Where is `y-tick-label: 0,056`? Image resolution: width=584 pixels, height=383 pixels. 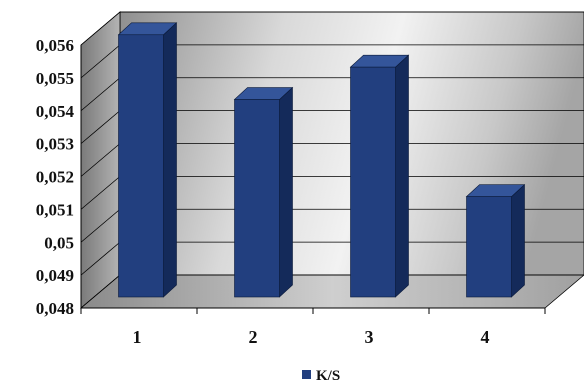
y-tick-label: 0,056 is located at coordinates (55, 45).